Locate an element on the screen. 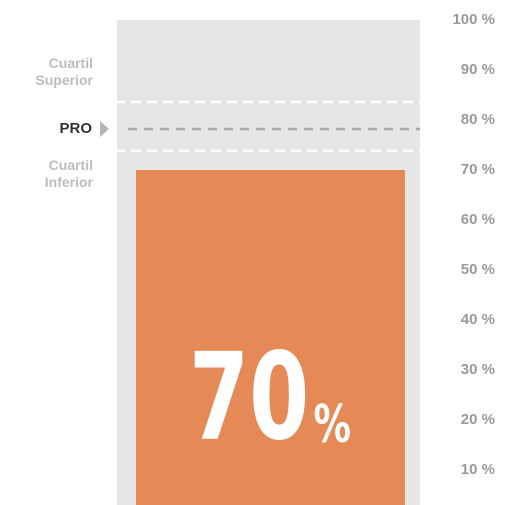 This screenshot has height=505, width=514. reference-label: Cuartil Inferior is located at coordinates (67, 173).